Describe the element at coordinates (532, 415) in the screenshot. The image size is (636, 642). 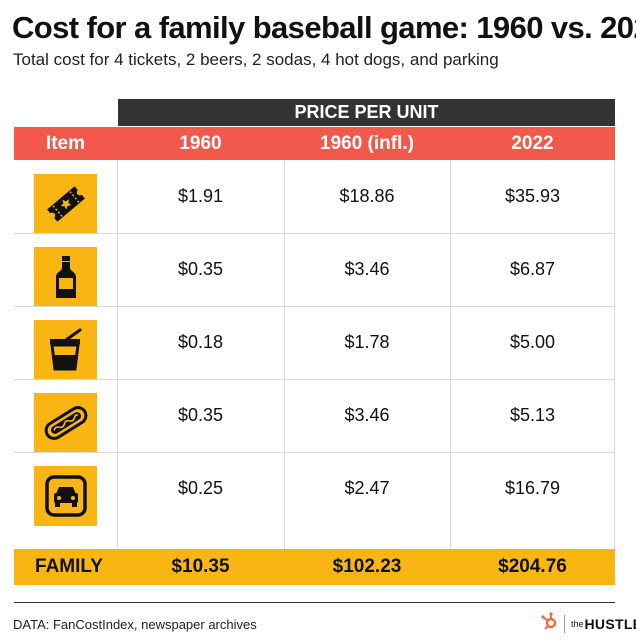
I see `cell-hot-dogs-2022: $5.13` at that location.